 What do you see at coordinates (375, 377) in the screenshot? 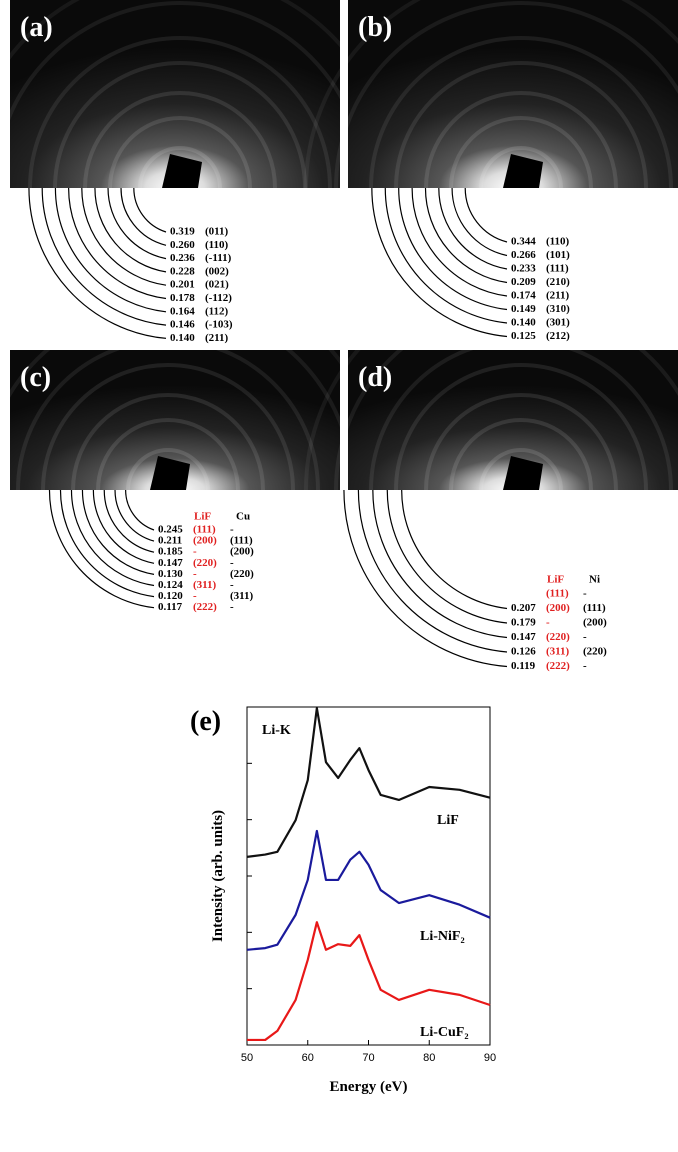
I see `panel-label: (d)` at bounding box center [375, 377].